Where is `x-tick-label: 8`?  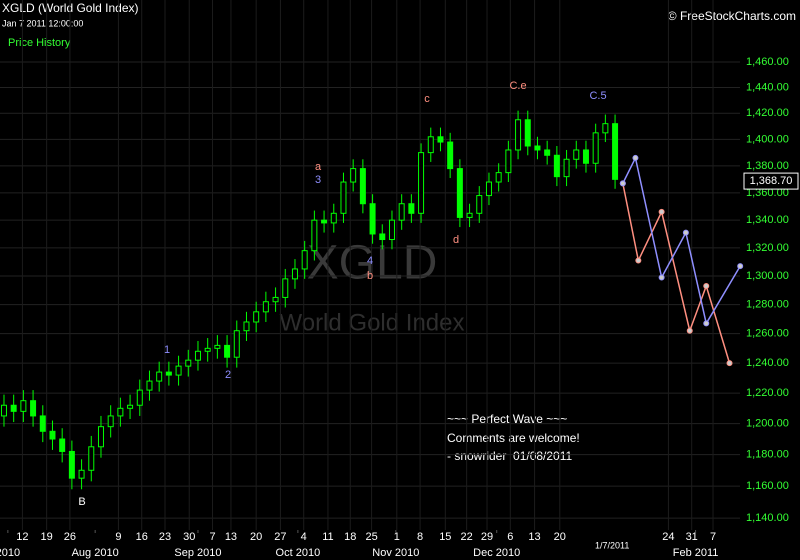 x-tick-label: 8 is located at coordinates (420, 537).